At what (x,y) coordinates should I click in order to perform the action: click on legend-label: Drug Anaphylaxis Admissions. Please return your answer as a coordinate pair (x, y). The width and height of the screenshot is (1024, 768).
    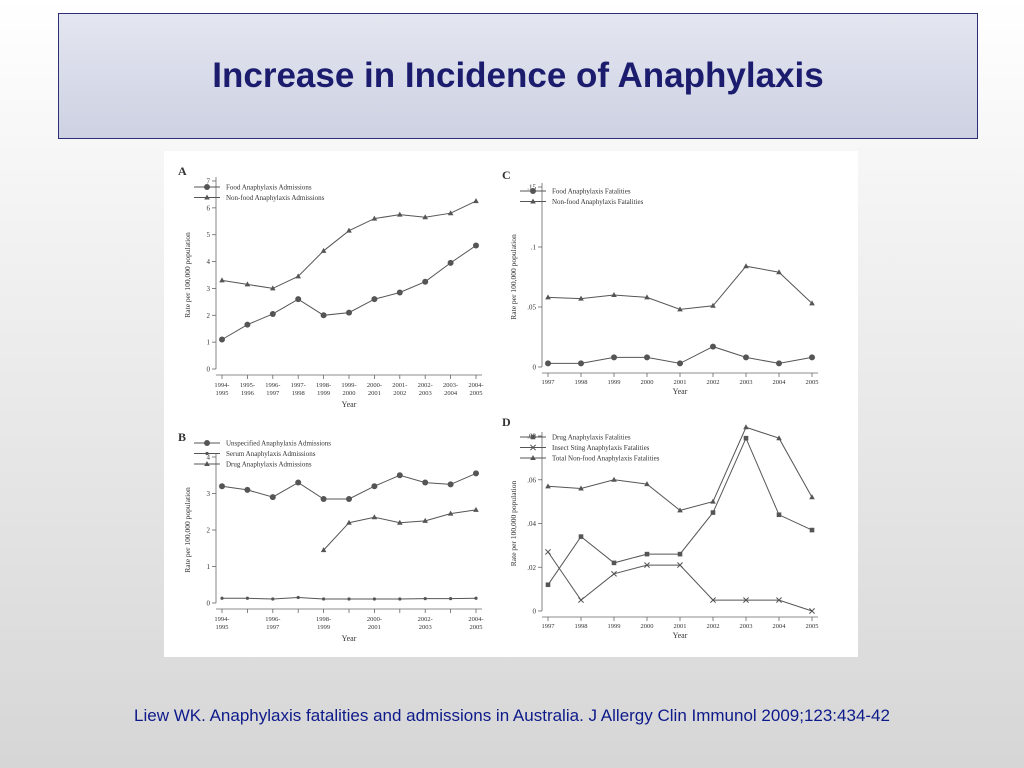
    Looking at the image, I should click on (269, 465).